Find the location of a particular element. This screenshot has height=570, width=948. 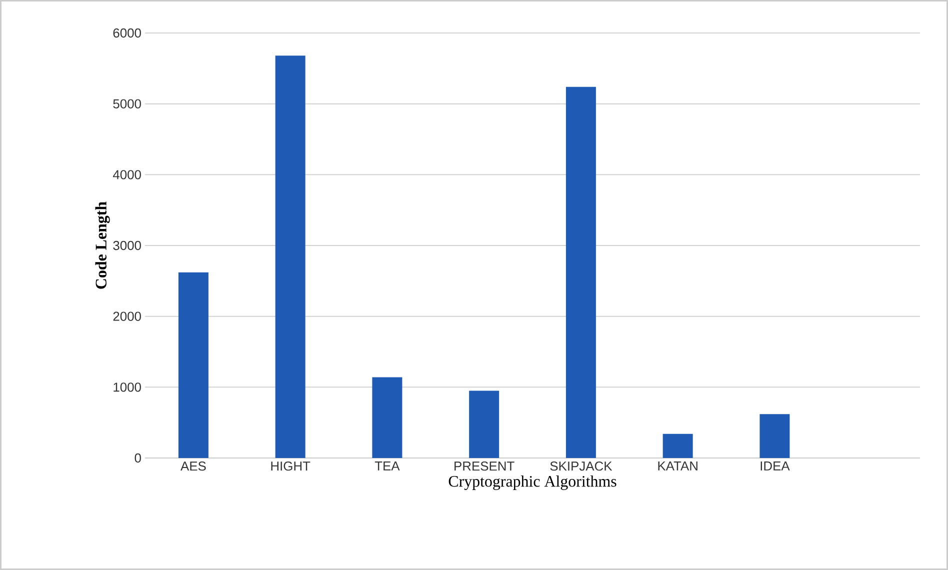

y-axis-title: Code Length is located at coordinates (102, 245).